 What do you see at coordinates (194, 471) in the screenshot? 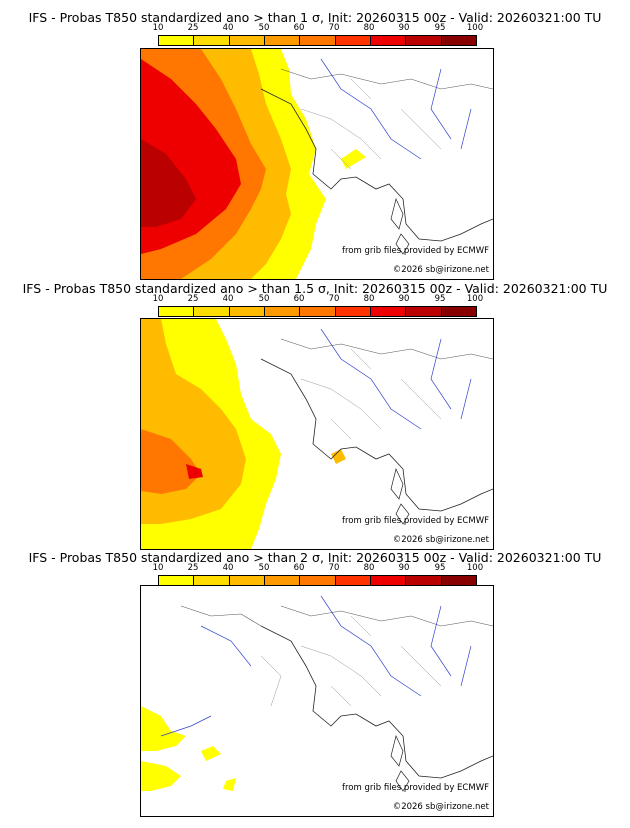
I see `prob-zone-red` at bounding box center [194, 471].